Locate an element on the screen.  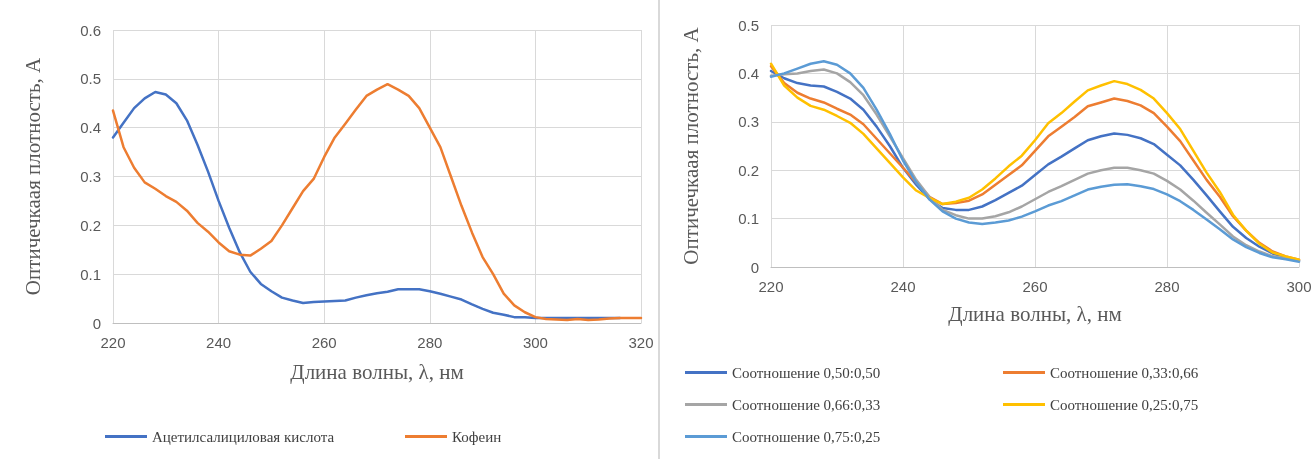
legend-label: Соотношение 0,25:0,75 is located at coordinates (1124, 404).